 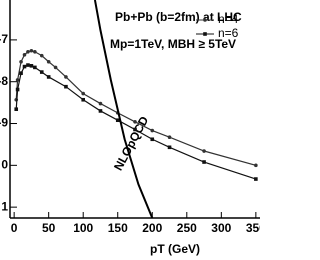 What do you see at coordinates (4, 123) in the screenshot?
I see `y-tick-label: -9` at bounding box center [4, 123].